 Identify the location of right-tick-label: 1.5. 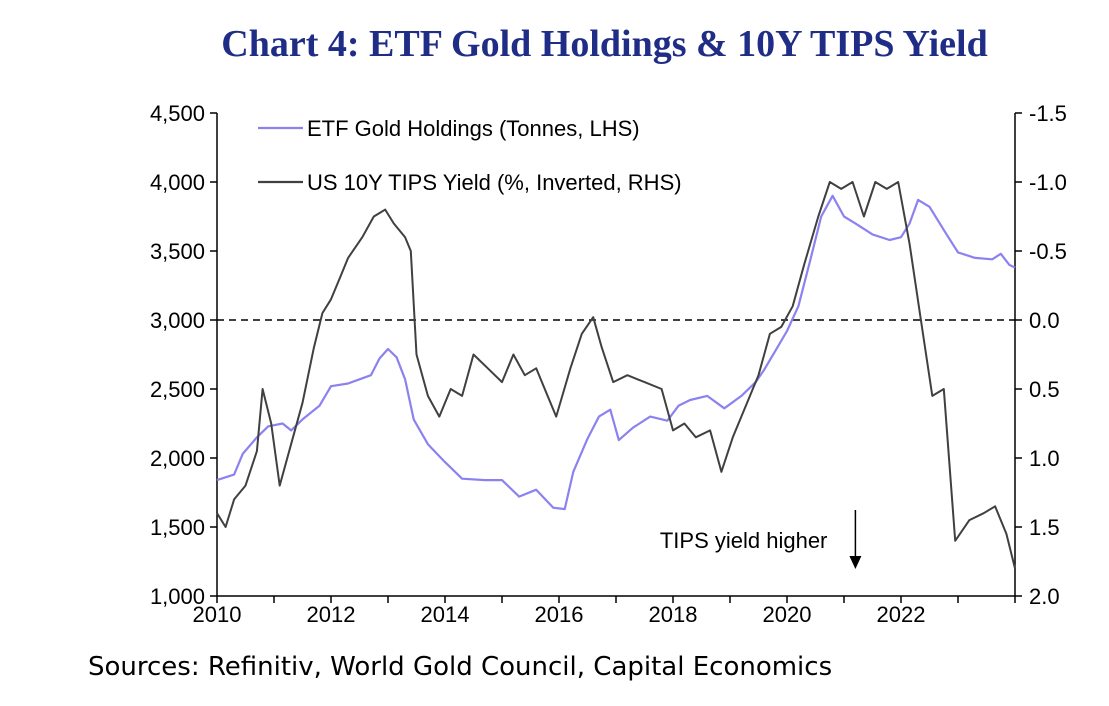
(1044, 527).